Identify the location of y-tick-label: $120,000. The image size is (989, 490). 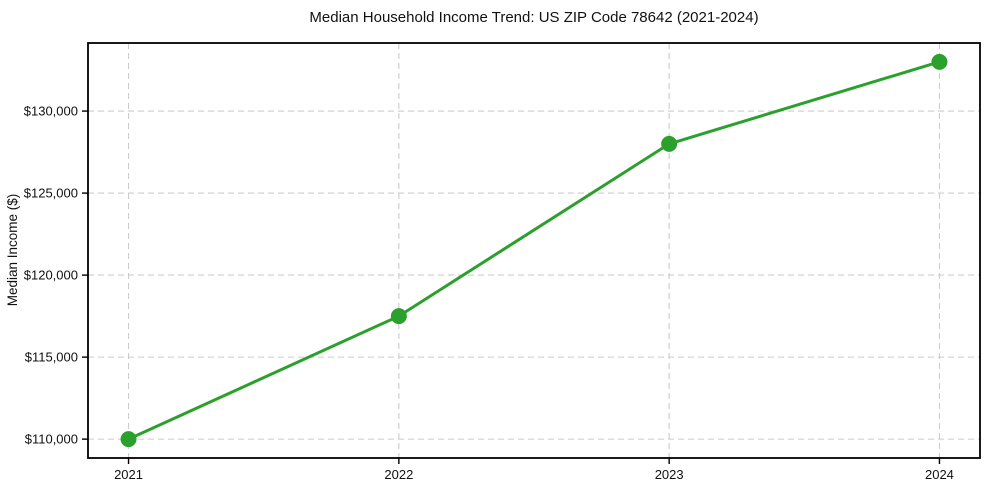
(51, 275).